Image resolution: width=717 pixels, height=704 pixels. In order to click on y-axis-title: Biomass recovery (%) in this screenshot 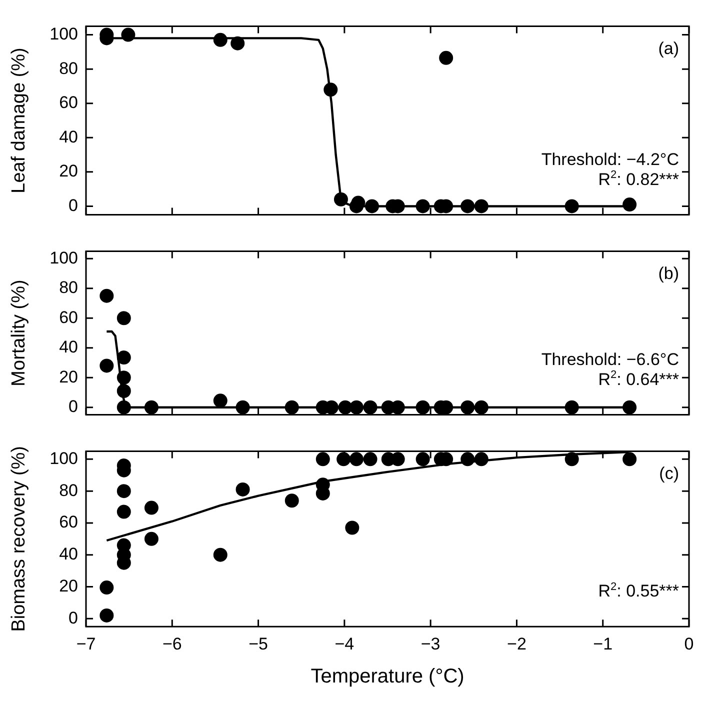, I will do `click(19, 539)`.